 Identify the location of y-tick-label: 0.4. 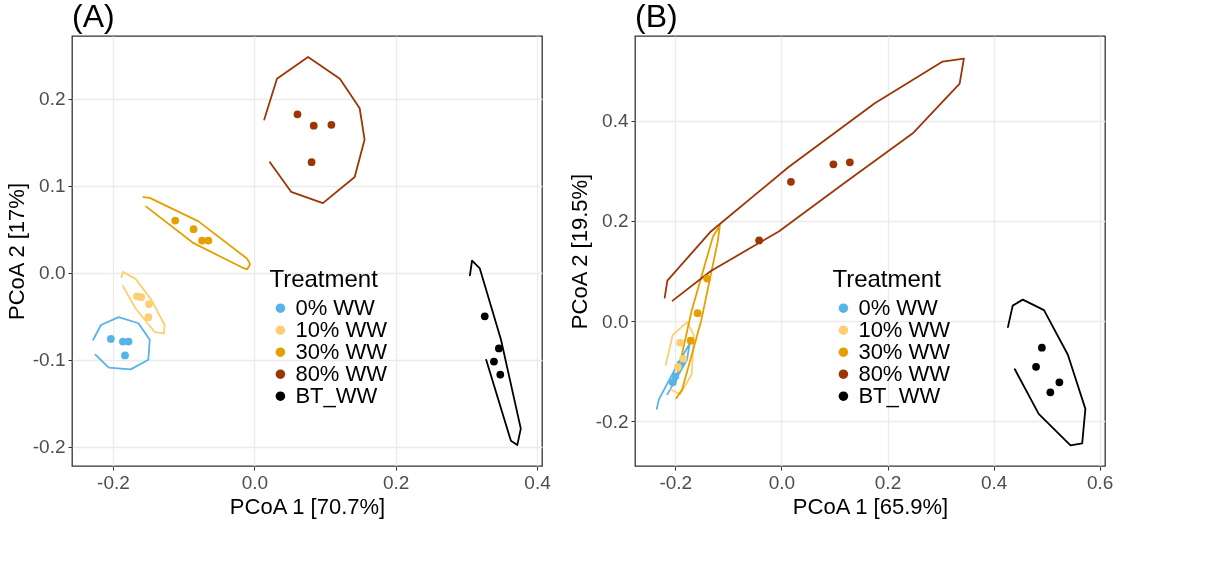
(615, 121).